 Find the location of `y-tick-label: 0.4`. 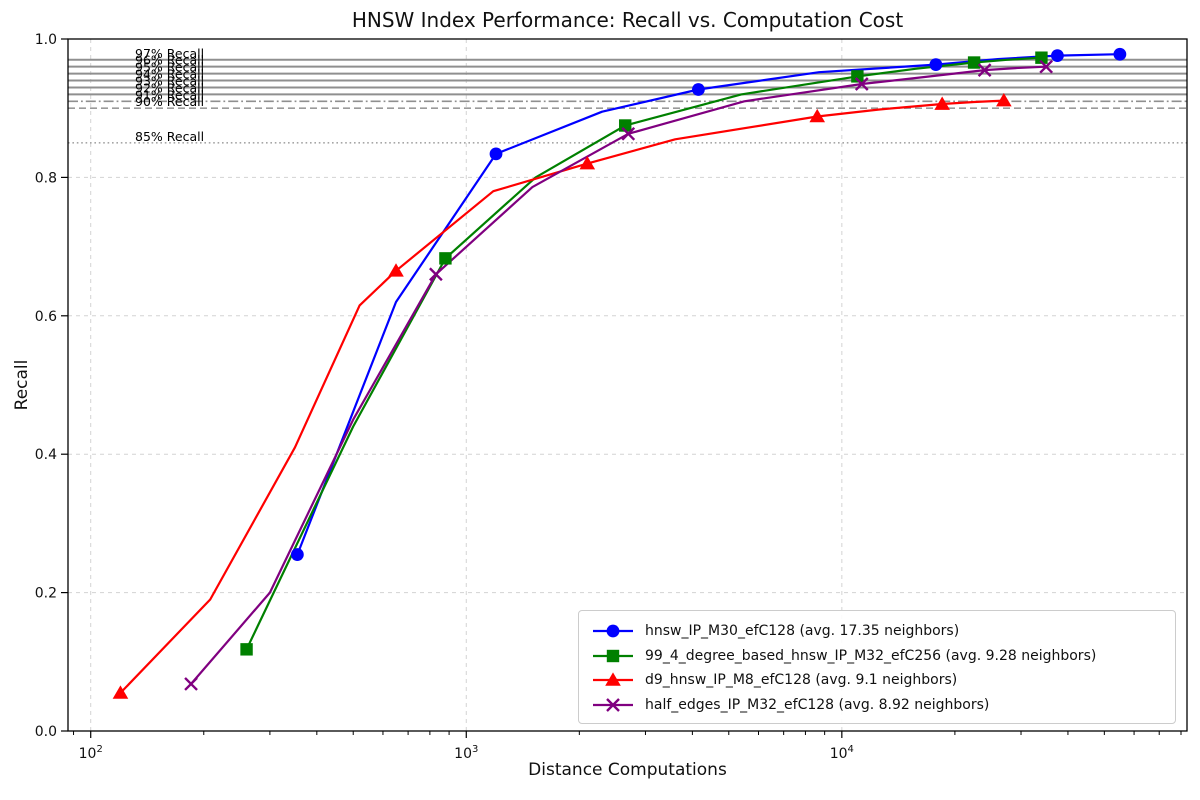

y-tick-label: 0.4 is located at coordinates (46, 455).